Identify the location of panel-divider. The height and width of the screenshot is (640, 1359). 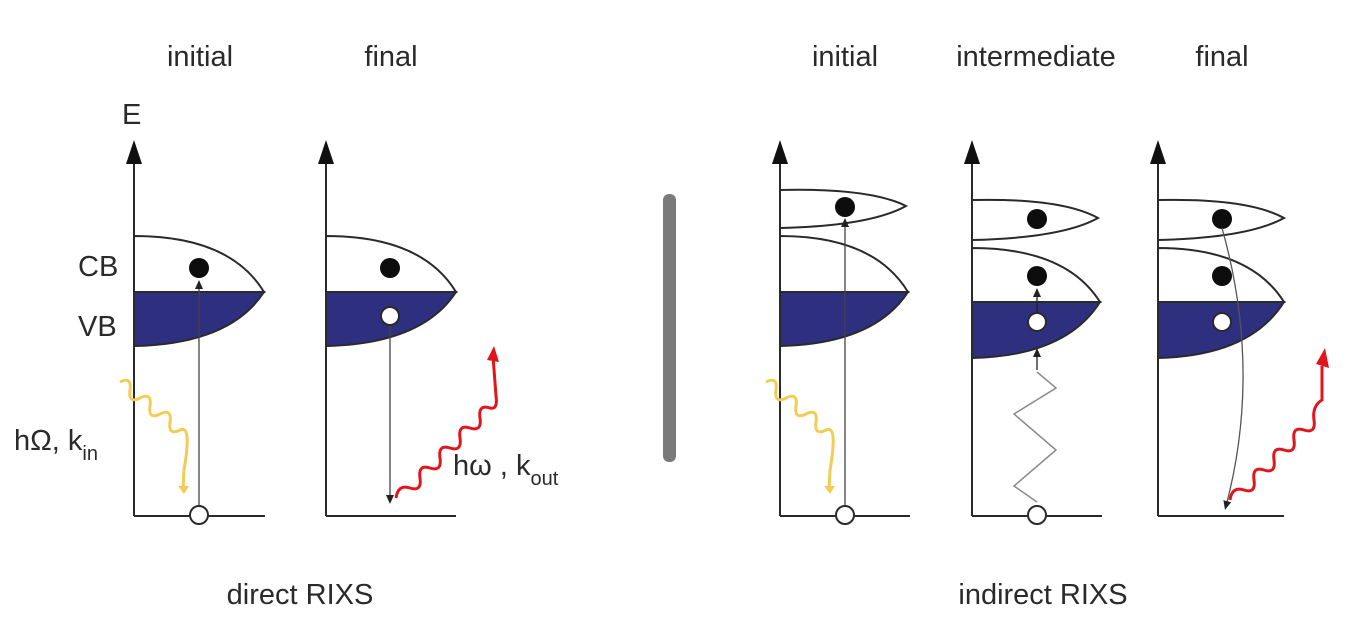
(669, 328).